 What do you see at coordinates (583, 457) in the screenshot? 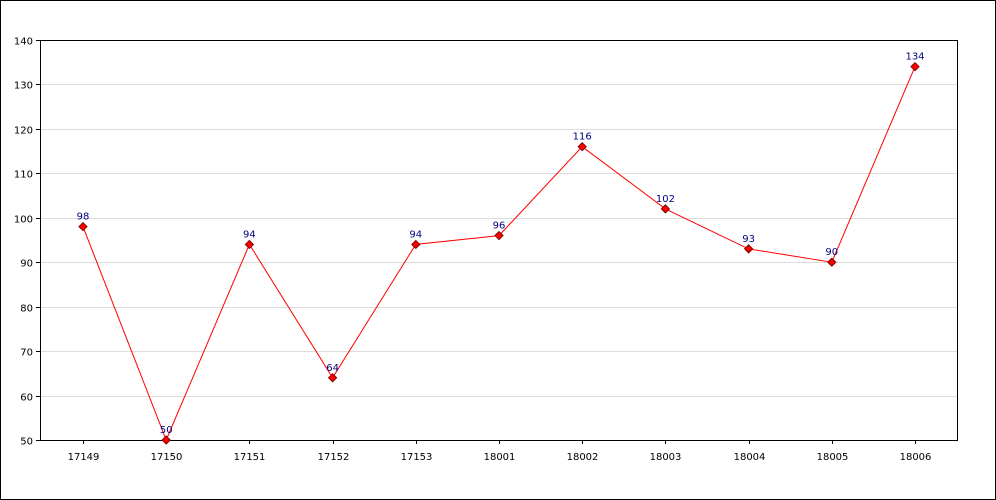
I see `x-tick-label: 18002` at bounding box center [583, 457].